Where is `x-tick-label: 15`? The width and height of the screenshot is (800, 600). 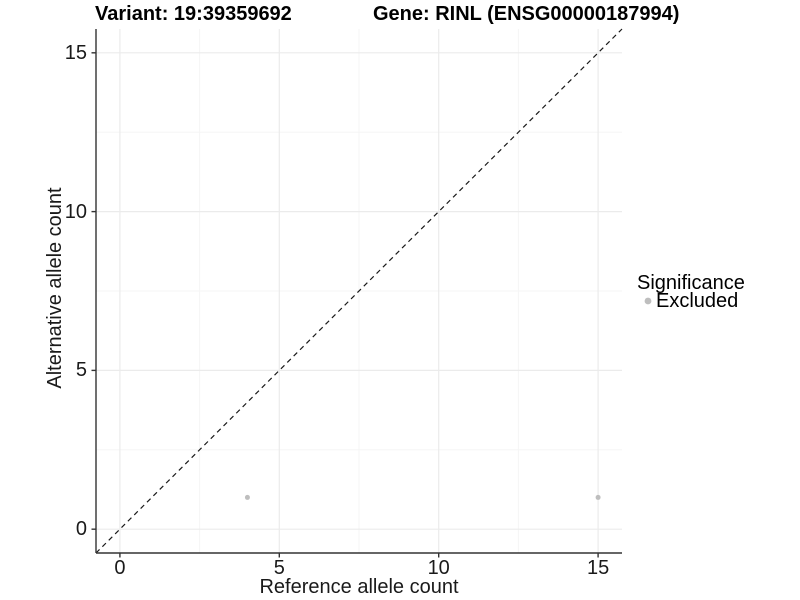
x-tick-label: 15 is located at coordinates (598, 568).